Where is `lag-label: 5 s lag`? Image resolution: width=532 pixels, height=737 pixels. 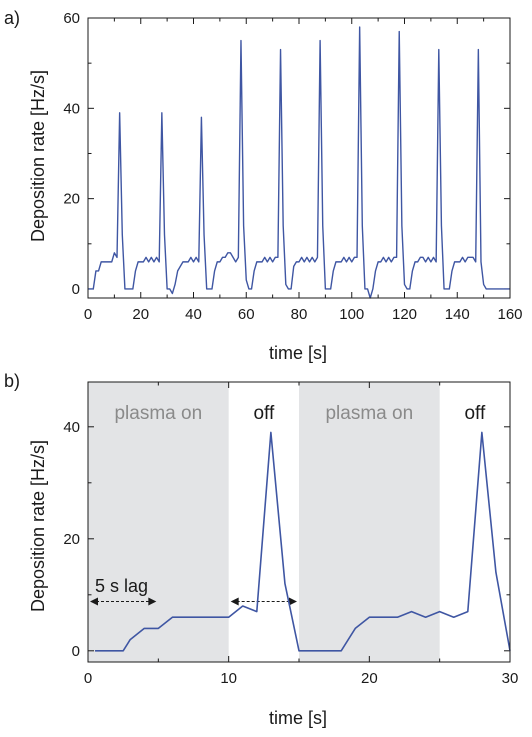 lag-label: 5 s lag is located at coordinates (121, 586).